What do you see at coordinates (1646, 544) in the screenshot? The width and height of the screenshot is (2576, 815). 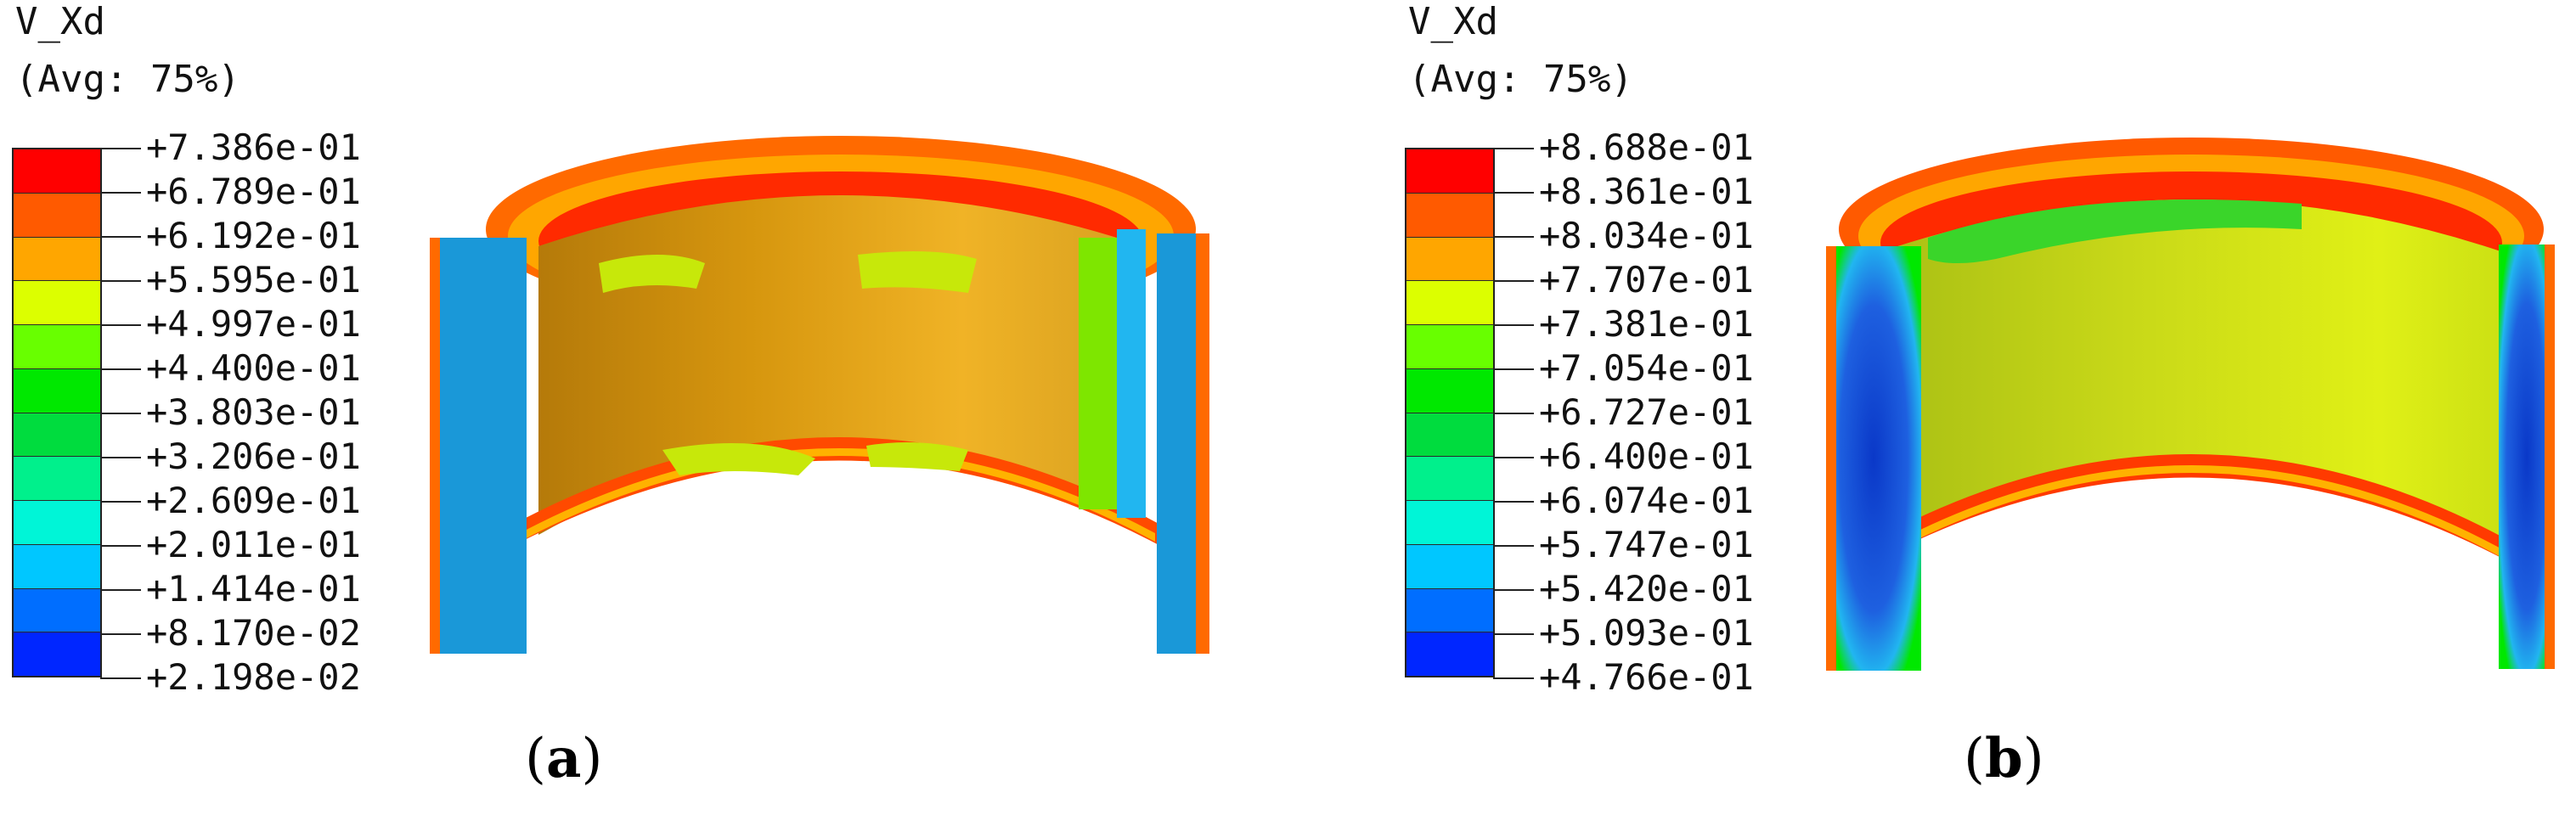 I see `legend-value-label: +5.747e-01` at bounding box center [1646, 544].